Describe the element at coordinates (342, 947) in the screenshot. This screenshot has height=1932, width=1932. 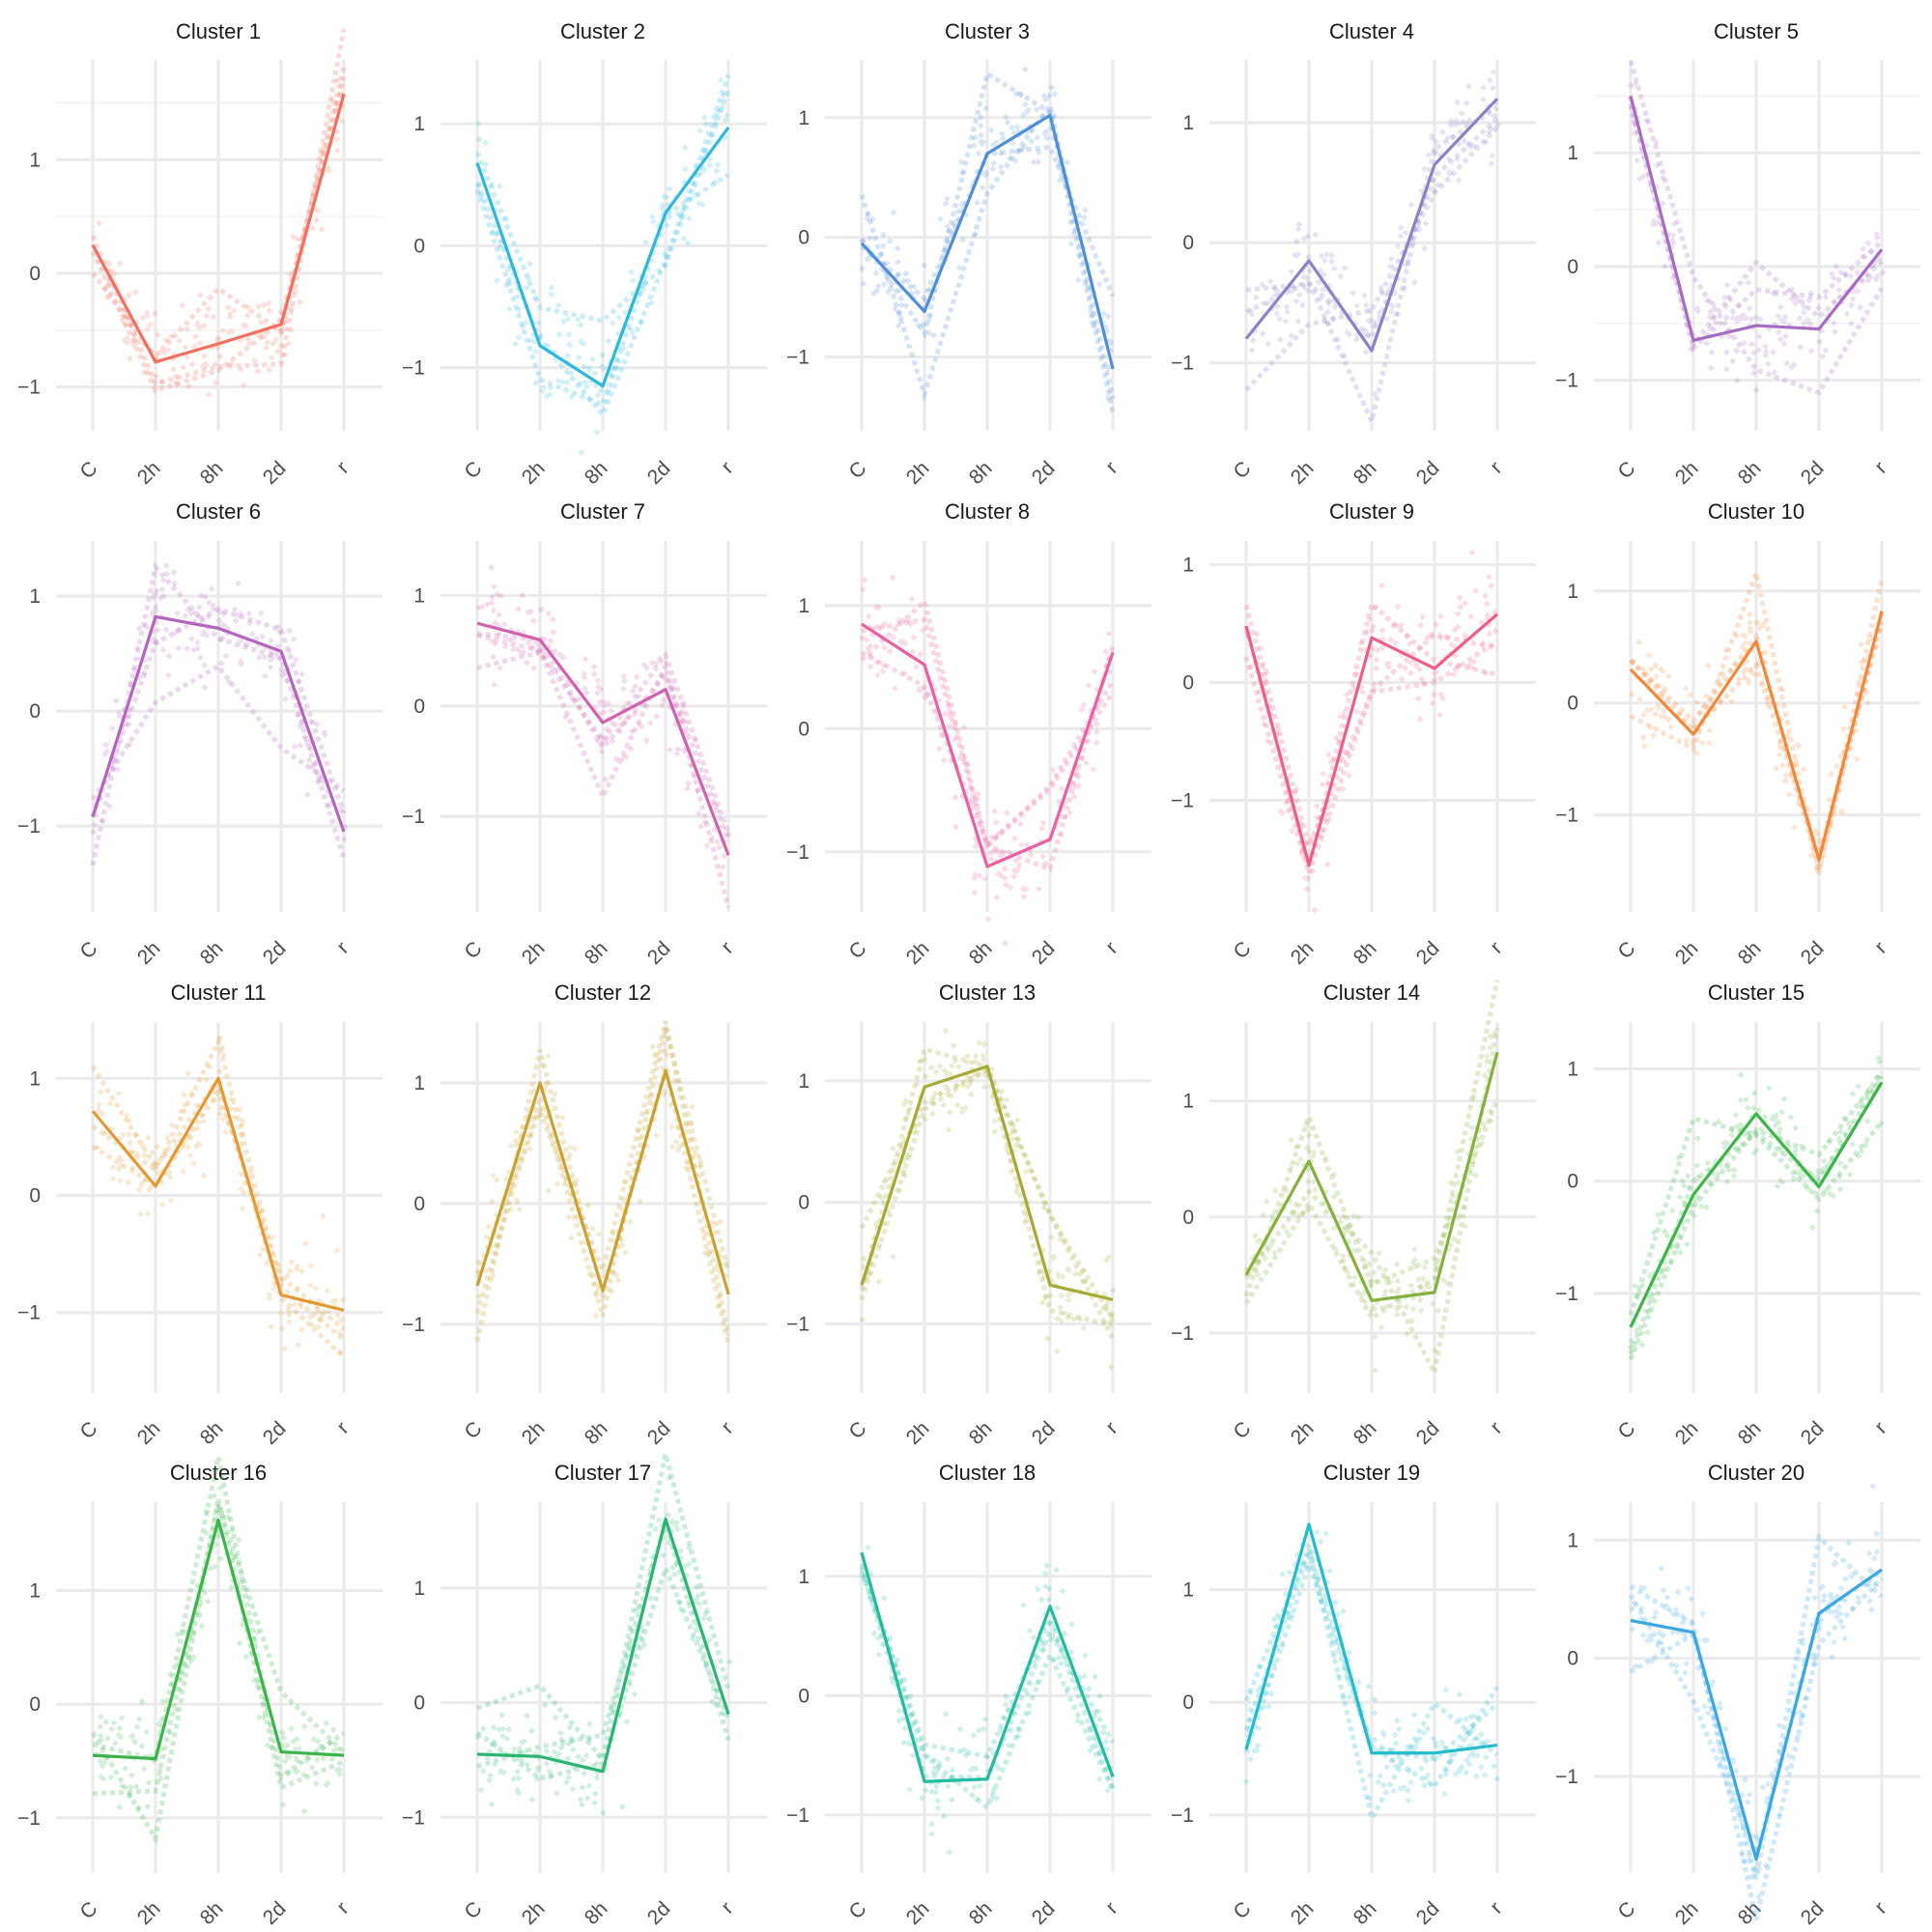
I see `x-tick-label: r` at that location.